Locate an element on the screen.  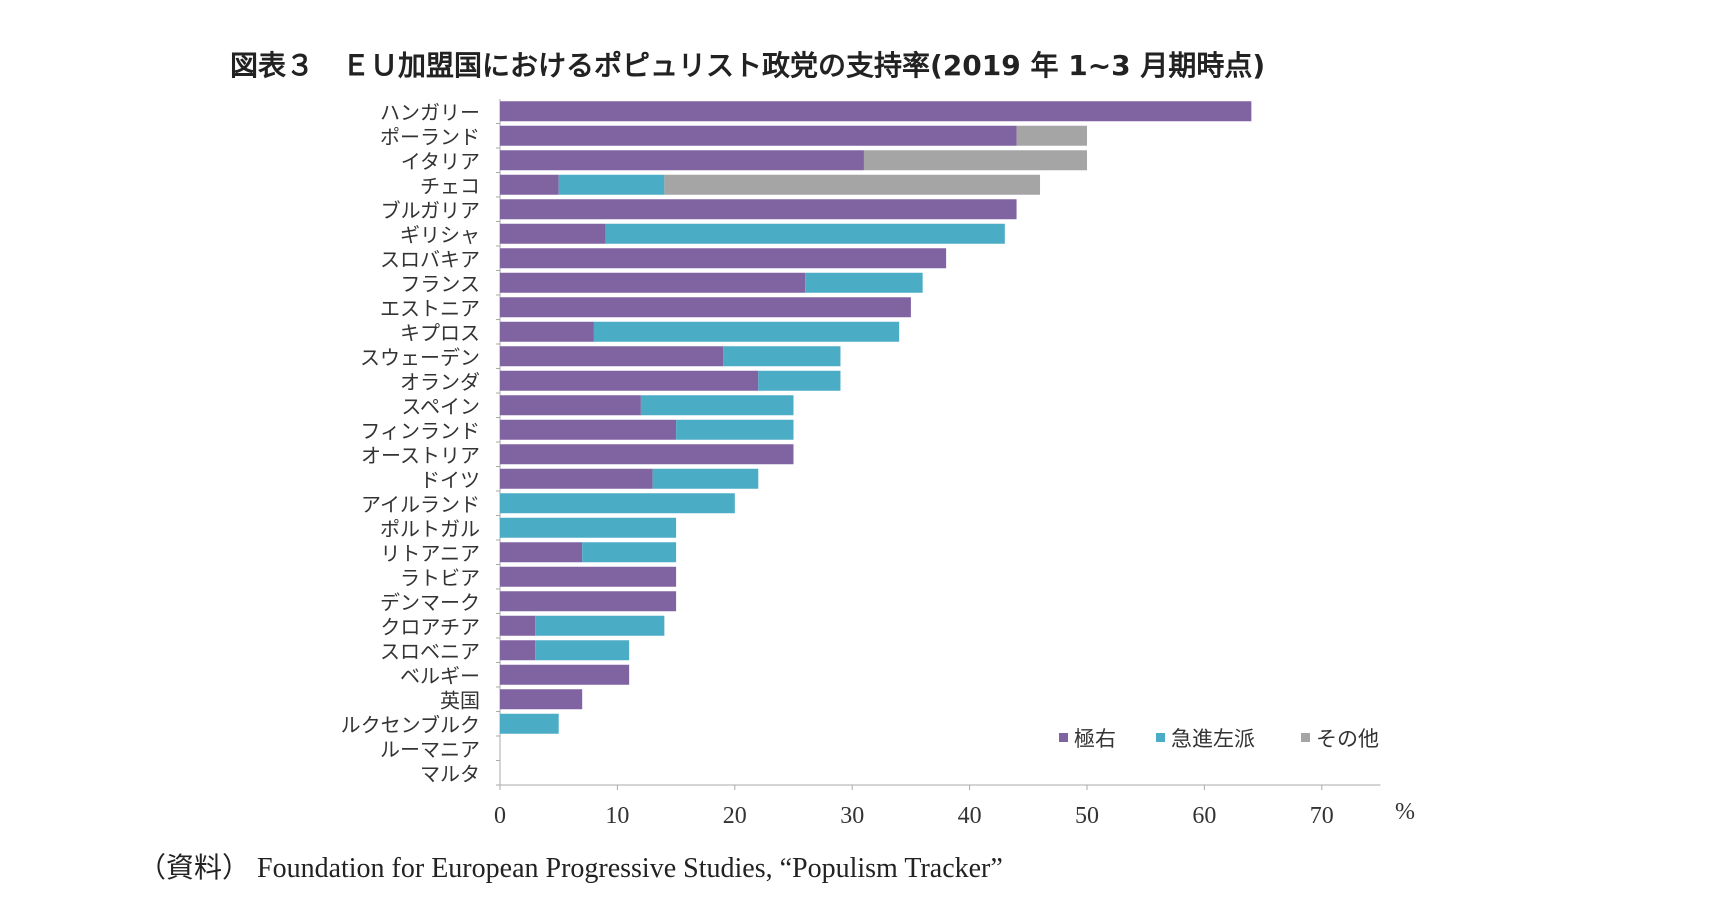
category-label: ギリシャ is located at coordinates (440, 235).